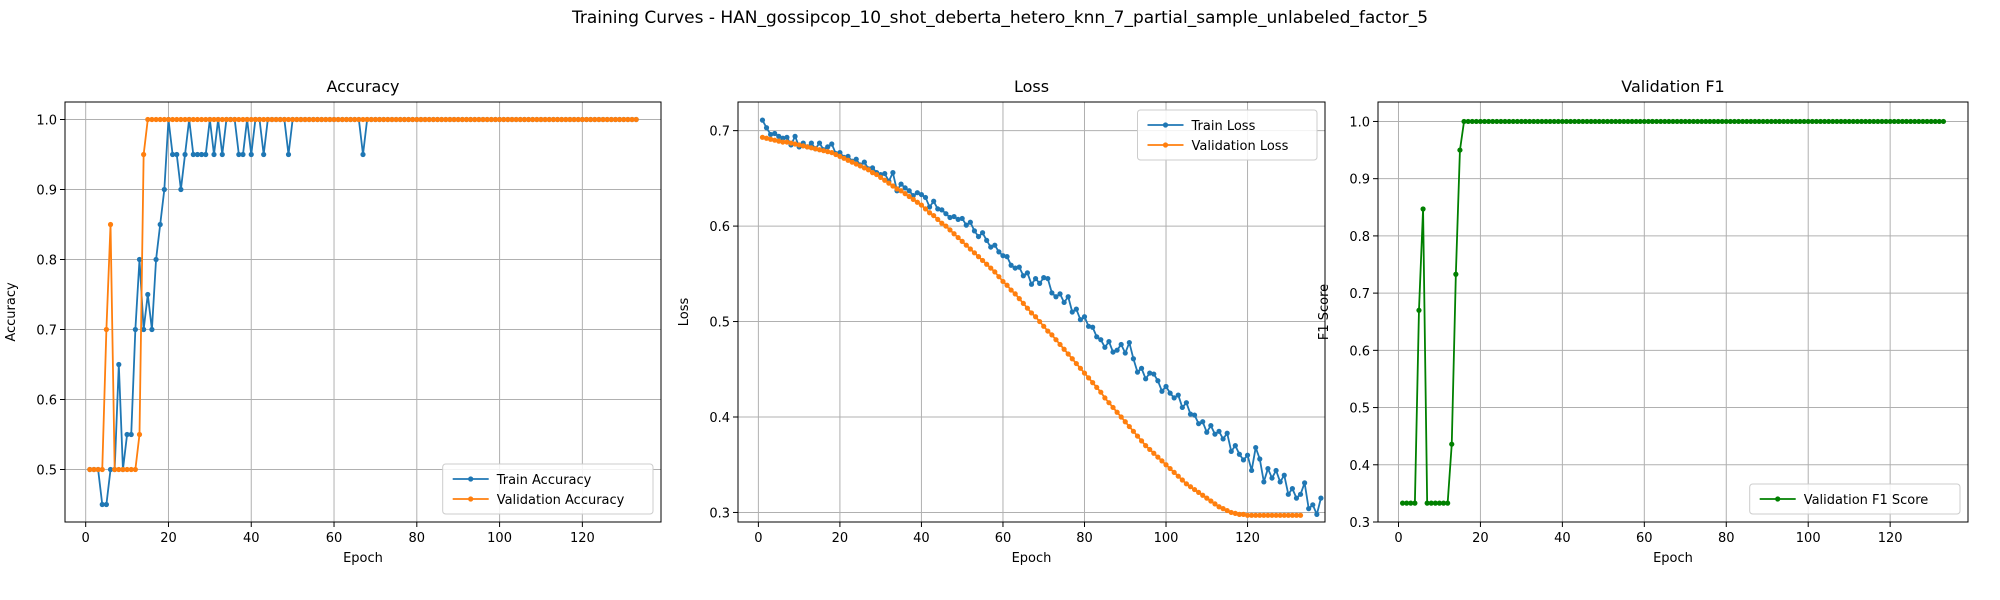 Image resolution: width=2000 pixels, height=600 pixels. I want to click on y-axis-label: F1 Score, so click(1324, 312).